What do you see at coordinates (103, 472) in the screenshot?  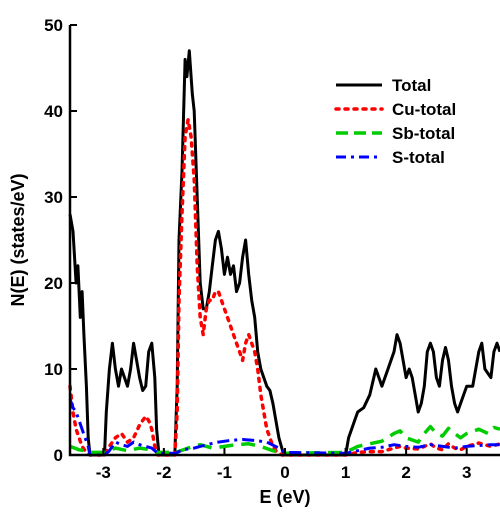 I see `x-tick-label: -3` at bounding box center [103, 472].